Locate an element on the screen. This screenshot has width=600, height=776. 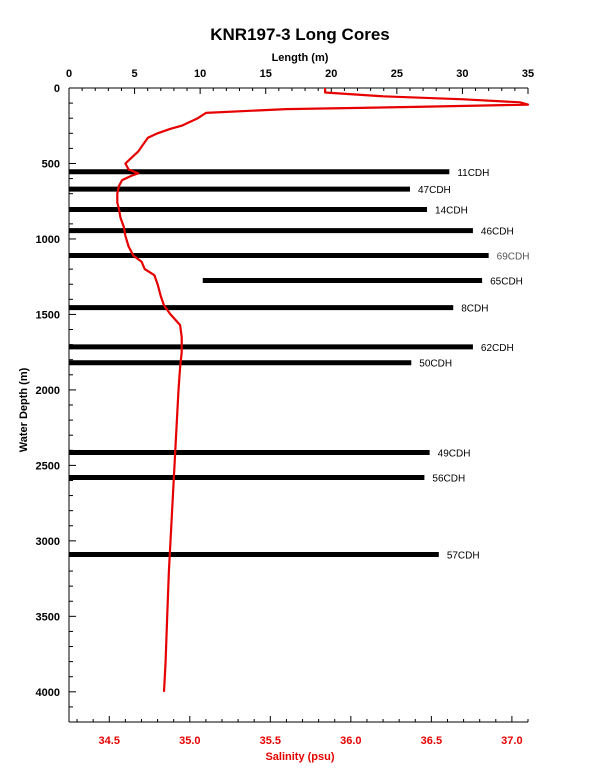
top-tick-label: 15 is located at coordinates (266, 74).